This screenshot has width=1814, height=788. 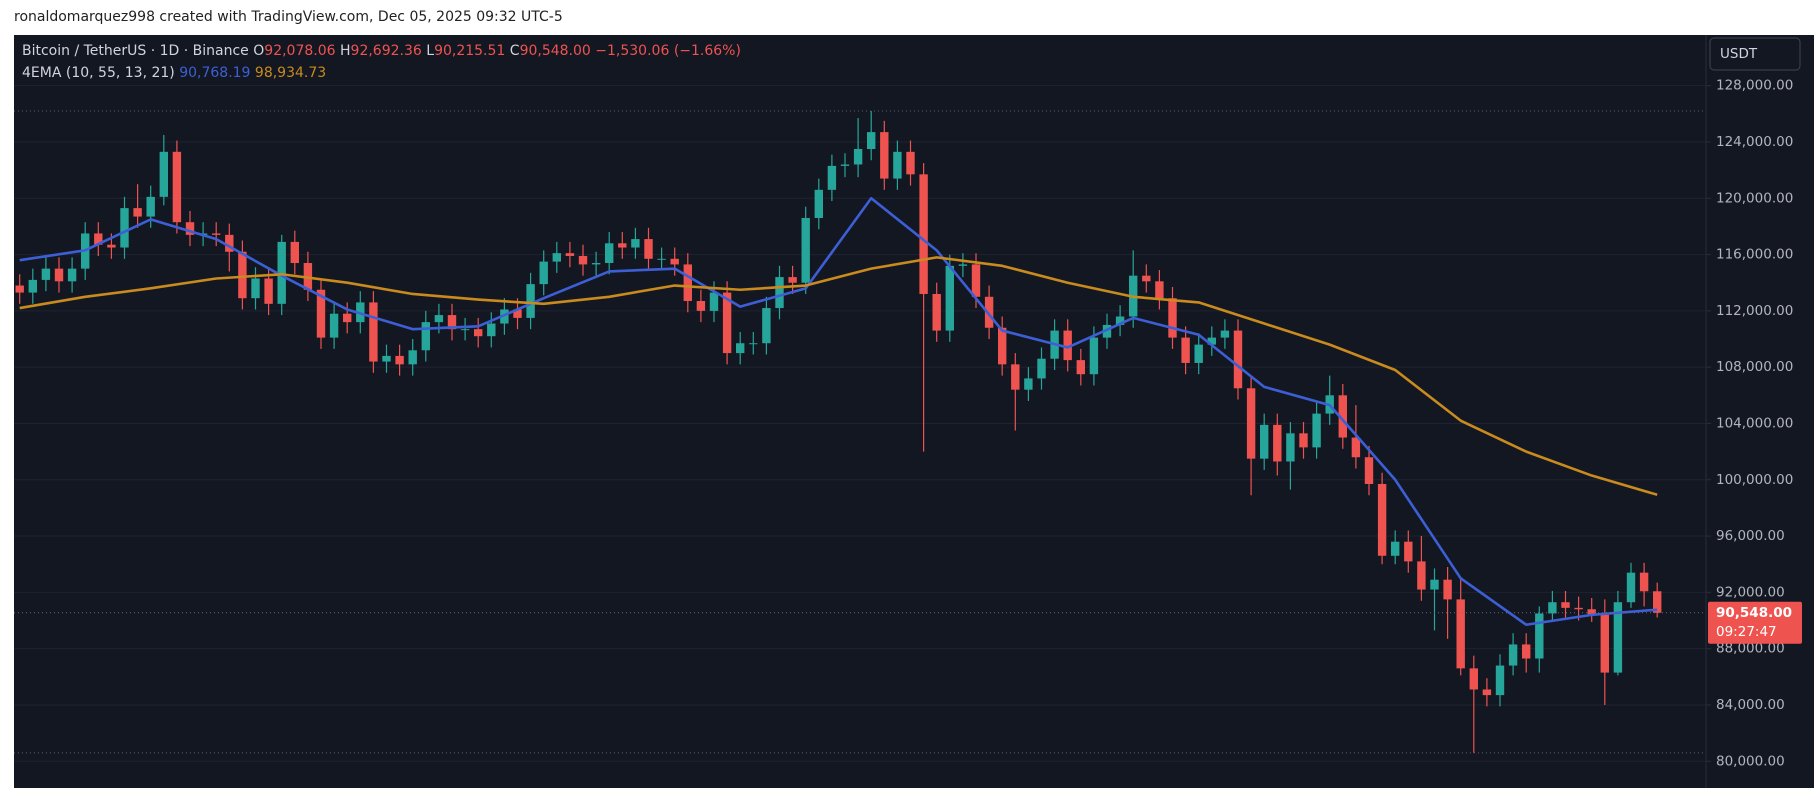 What do you see at coordinates (1750, 536) in the screenshot?
I see `y-tick-label: 96,000.00` at bounding box center [1750, 536].